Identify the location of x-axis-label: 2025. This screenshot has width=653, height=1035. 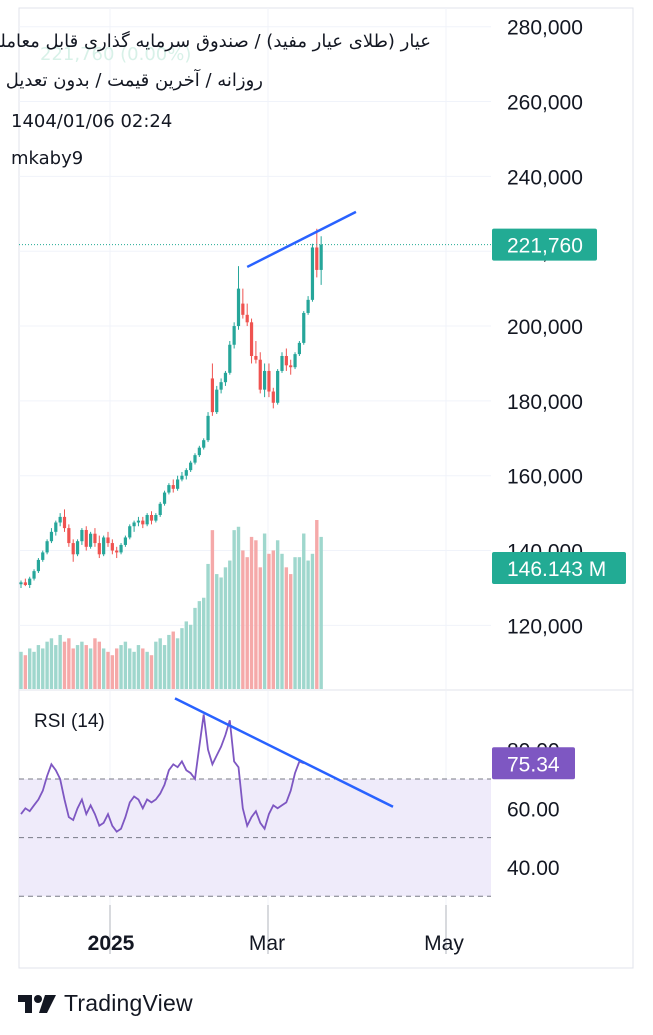
(111, 943).